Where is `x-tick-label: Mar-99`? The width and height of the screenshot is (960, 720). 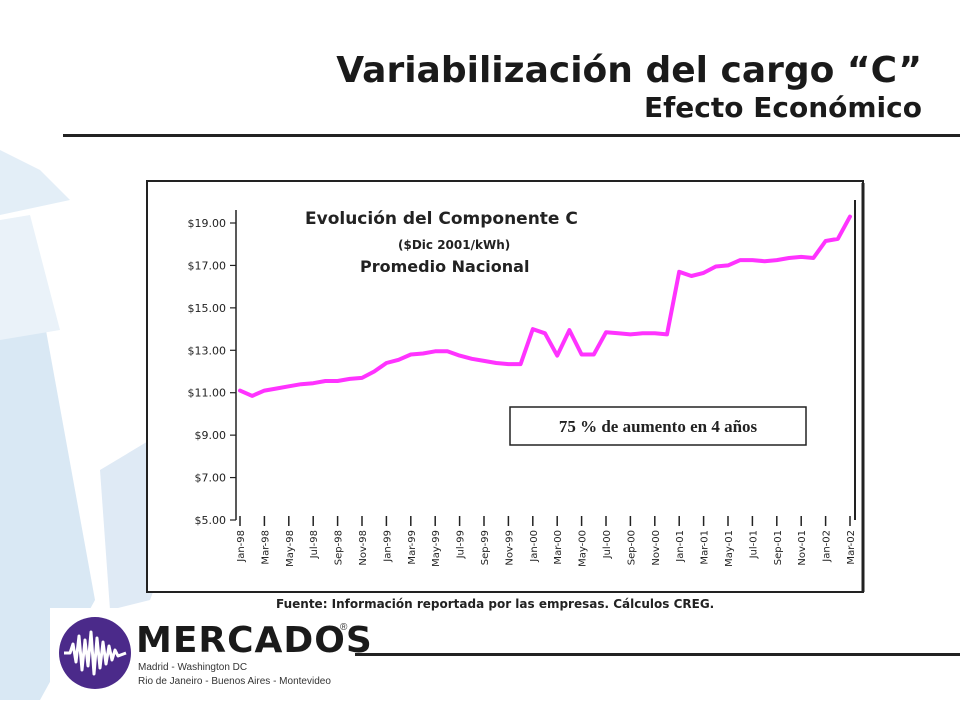 x-tick-label: Mar-99 is located at coordinates (412, 547).